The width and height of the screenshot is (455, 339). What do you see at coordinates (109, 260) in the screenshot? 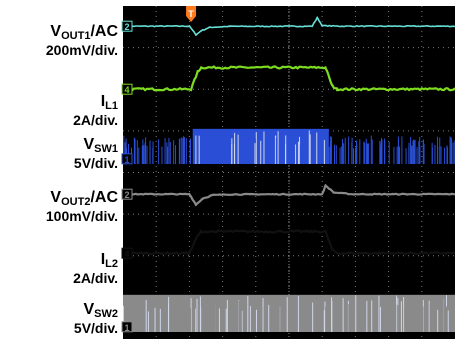
I see `series-name: IL2` at bounding box center [109, 260].